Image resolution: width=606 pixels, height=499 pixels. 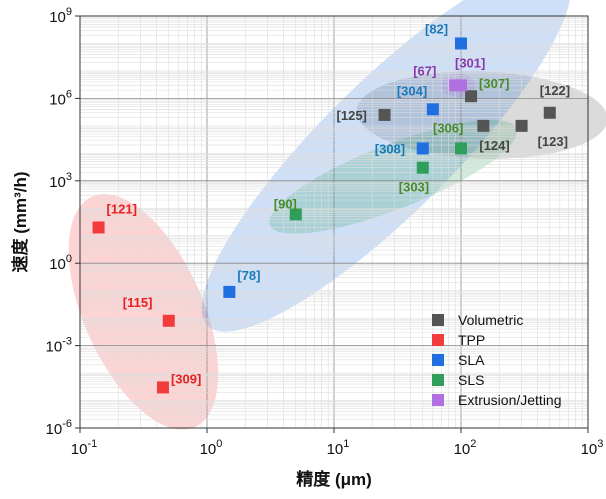 I want to click on legend-label: Extrusion/Jetting, so click(x=510, y=400).